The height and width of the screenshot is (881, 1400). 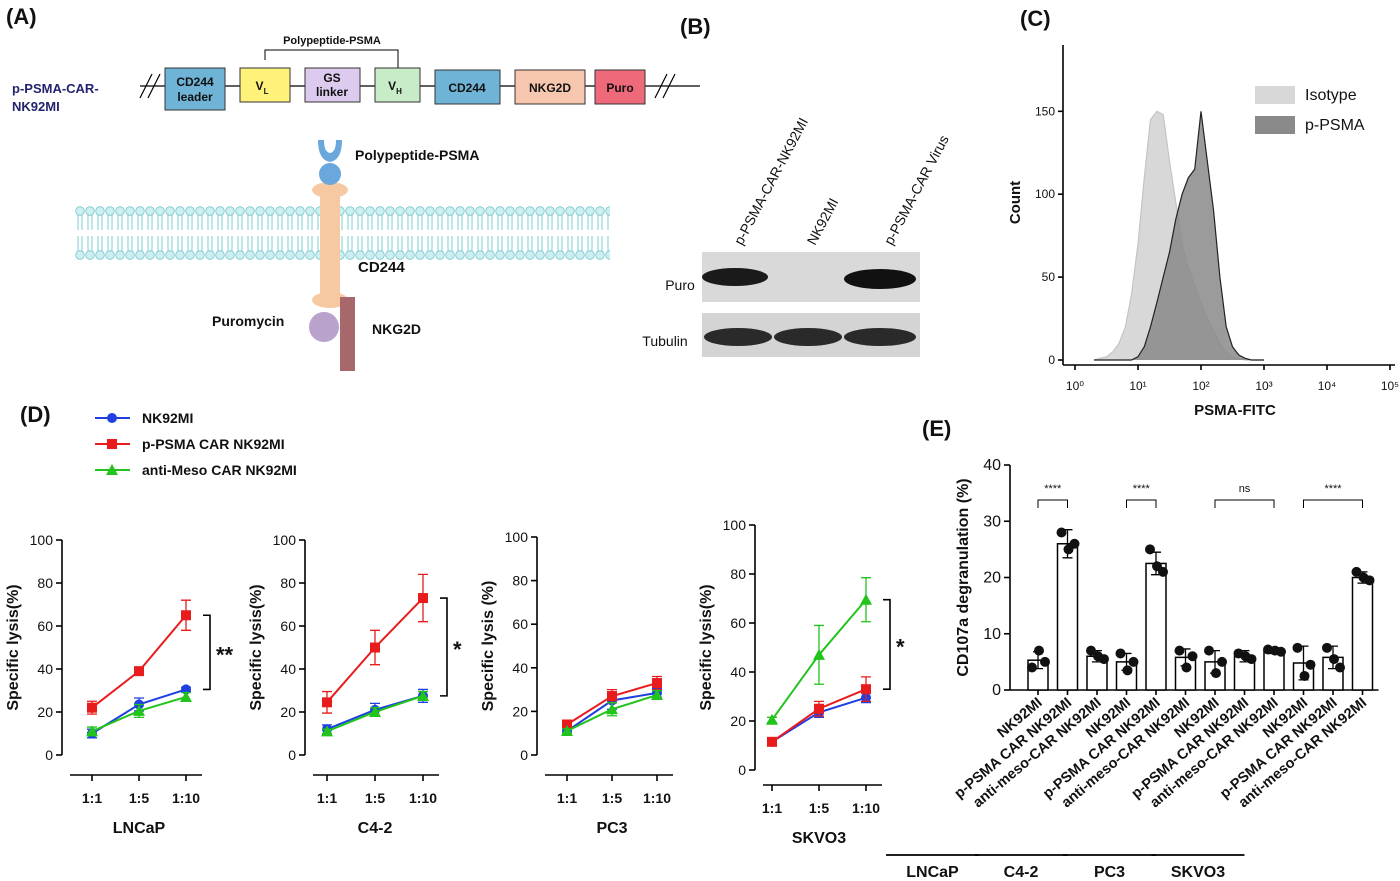 What do you see at coordinates (488, 646) in the screenshot?
I see `y-axis-label: Specific lysis (%)` at bounding box center [488, 646].